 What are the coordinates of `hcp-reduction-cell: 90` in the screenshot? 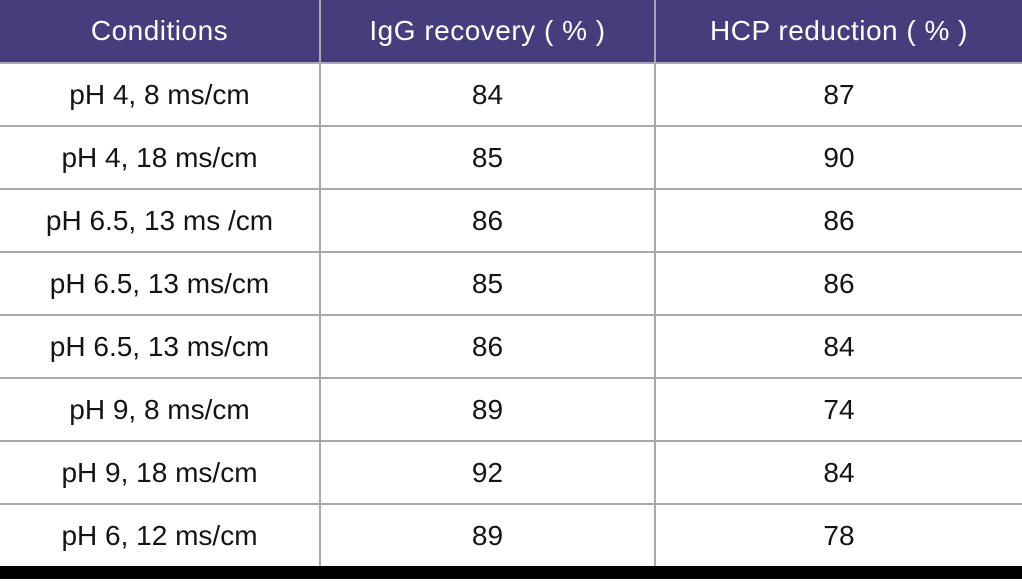 It's located at (838, 157).